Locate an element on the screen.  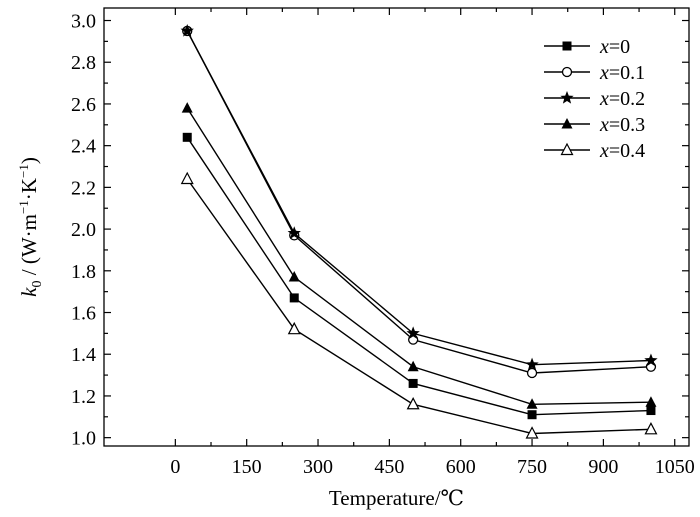
y-axis-title-exponent-1: −1 is located at coordinates (23, 207).